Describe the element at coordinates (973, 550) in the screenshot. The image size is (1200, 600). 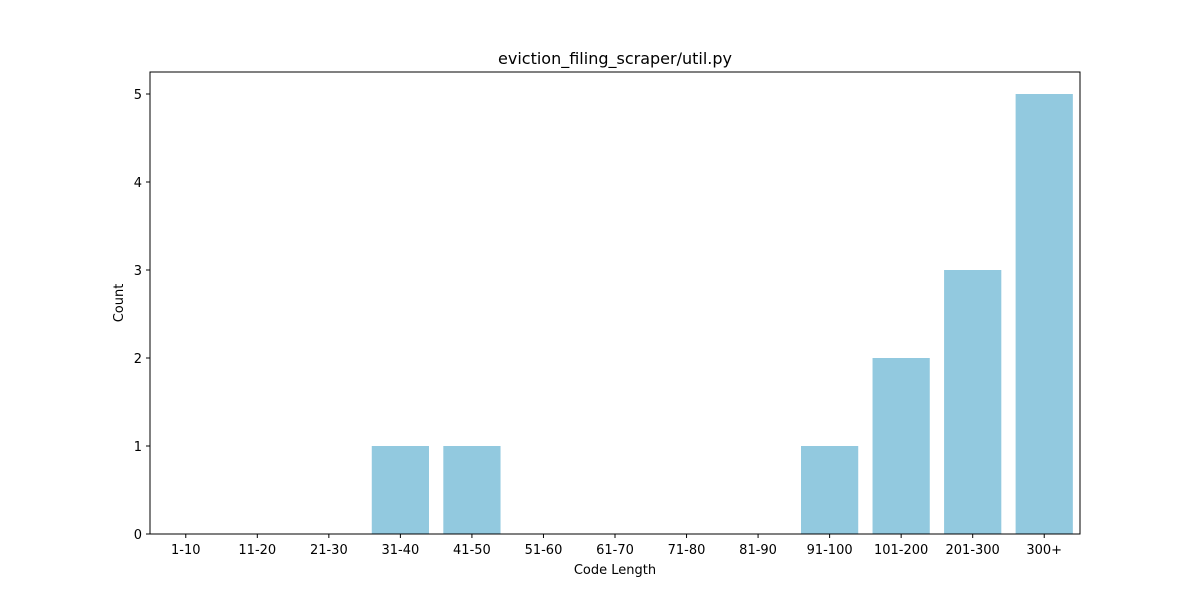
I see `x-tick-label: 201-300` at that location.